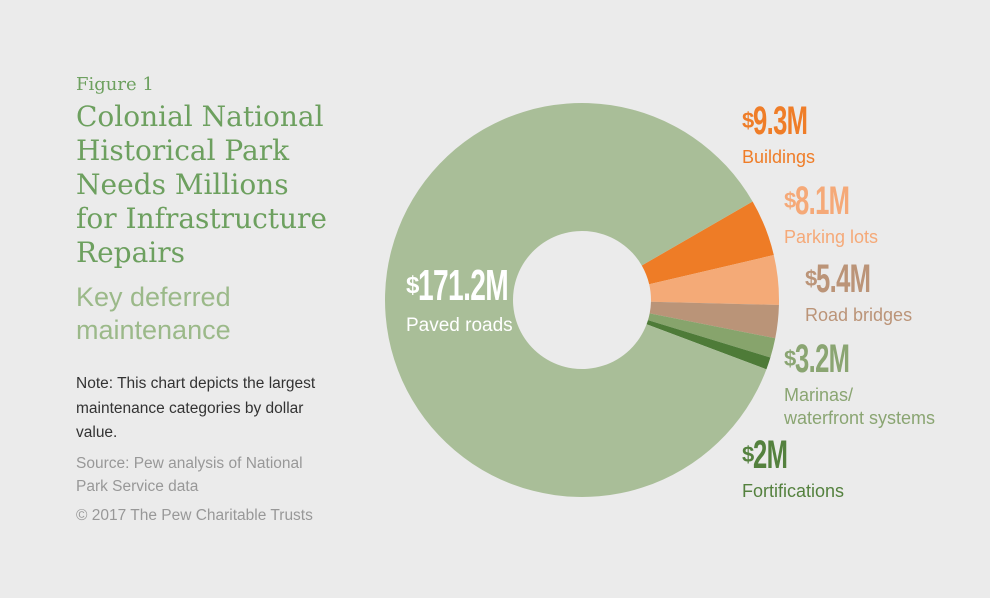 The width and height of the screenshot is (990, 598). Describe the element at coordinates (860, 383) in the screenshot. I see `slice-label-marinas-waterfront-systems: $3.2M Marinas/ waterfront systems` at that location.